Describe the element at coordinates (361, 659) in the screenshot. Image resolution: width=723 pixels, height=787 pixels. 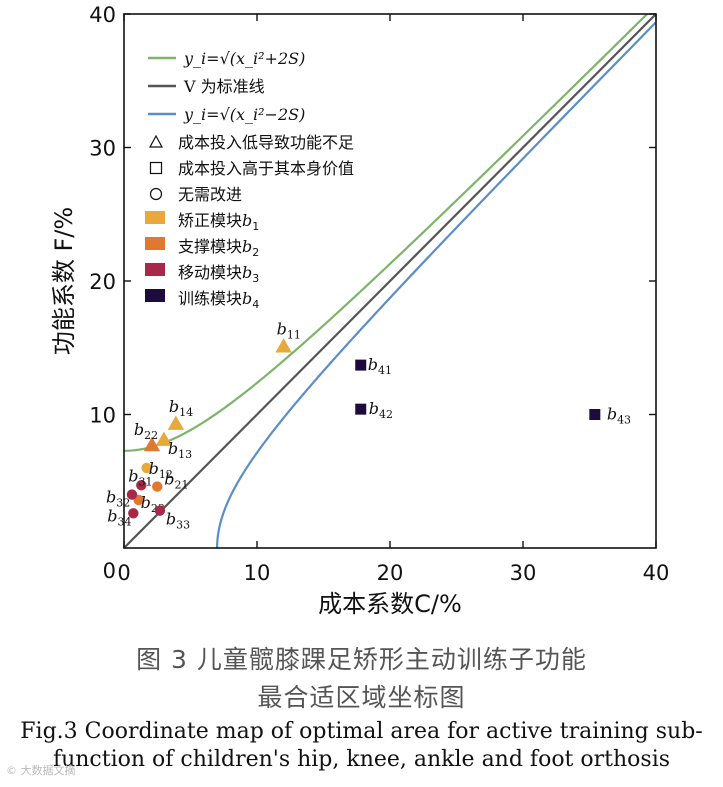
I see `caption-cn-line1: 图 3 儿童髋膝踝足矫形主动训练子功能` at that location.